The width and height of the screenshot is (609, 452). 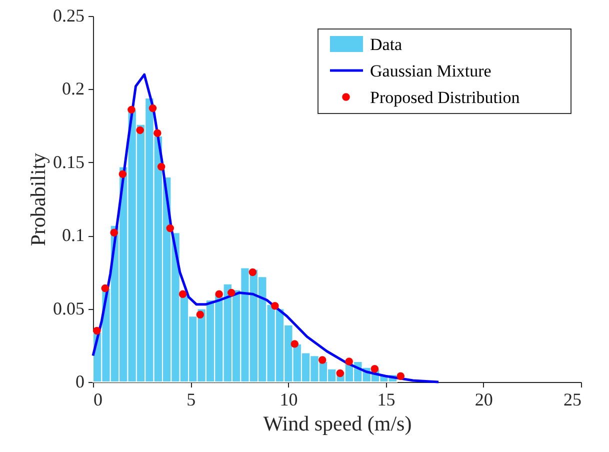 What do you see at coordinates (289, 400) in the screenshot?
I see `x-tick-label: 10` at bounding box center [289, 400].